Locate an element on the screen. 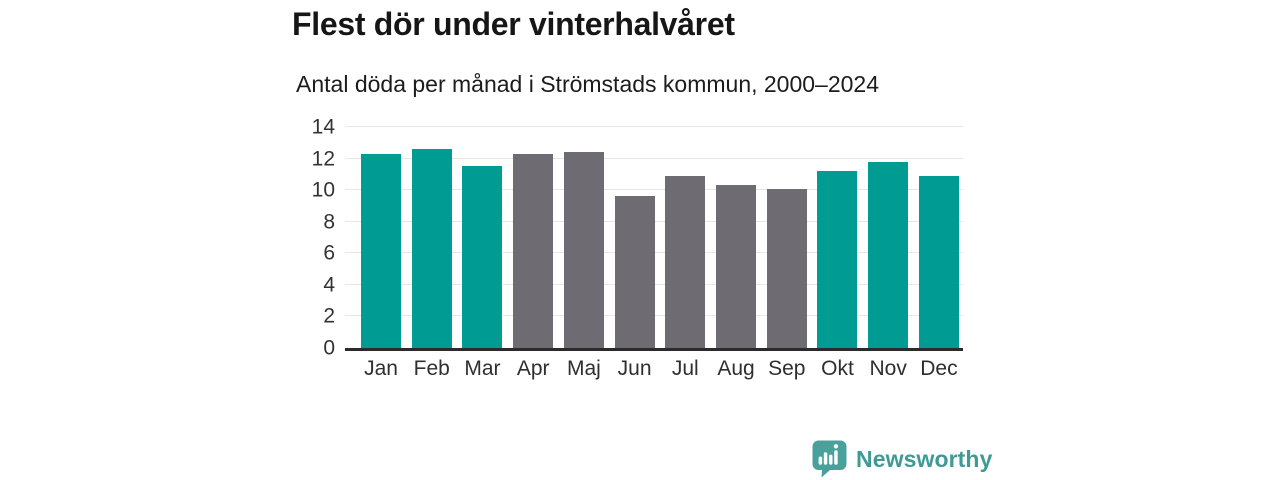 This screenshot has width=1280, height=480. y-tick-label-0: 0 is located at coordinates (329, 348).